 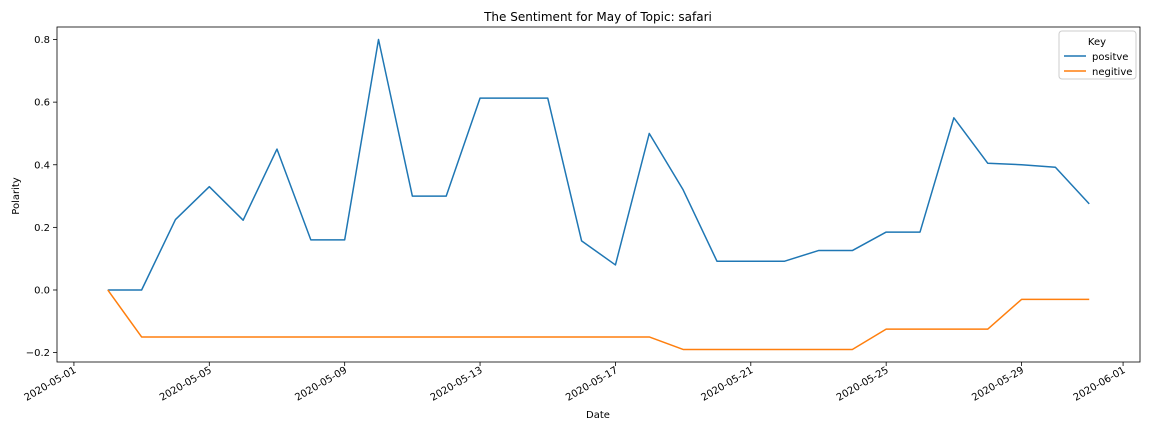 What do you see at coordinates (1110, 57) in the screenshot?
I see `legend-label-positve: positve` at bounding box center [1110, 57].